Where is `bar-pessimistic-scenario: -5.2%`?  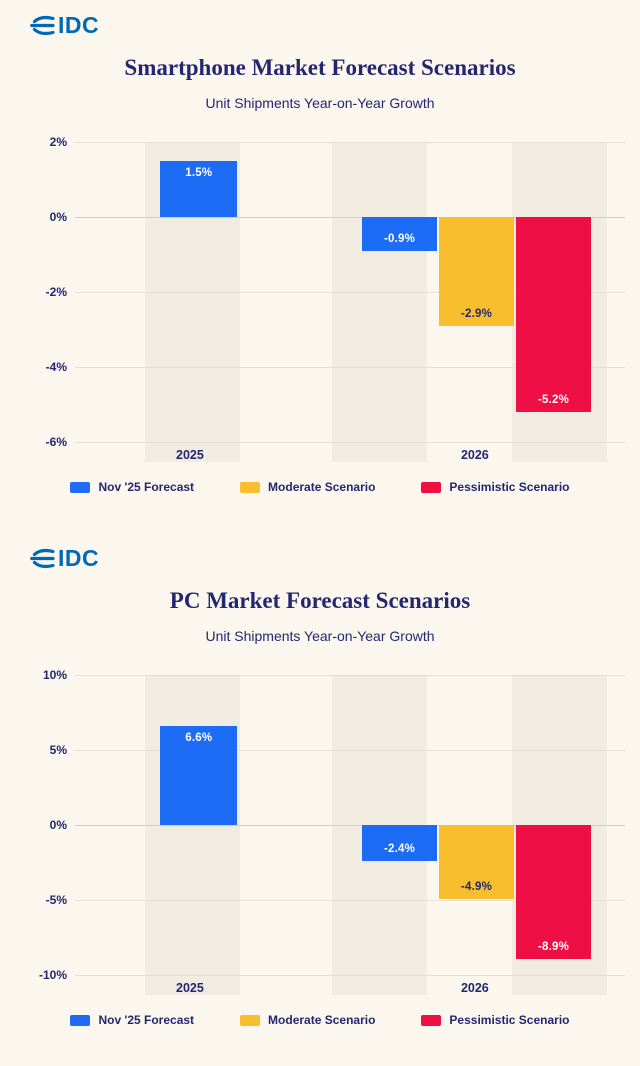 bar-pessimistic-scenario: -5.2% is located at coordinates (553, 314).